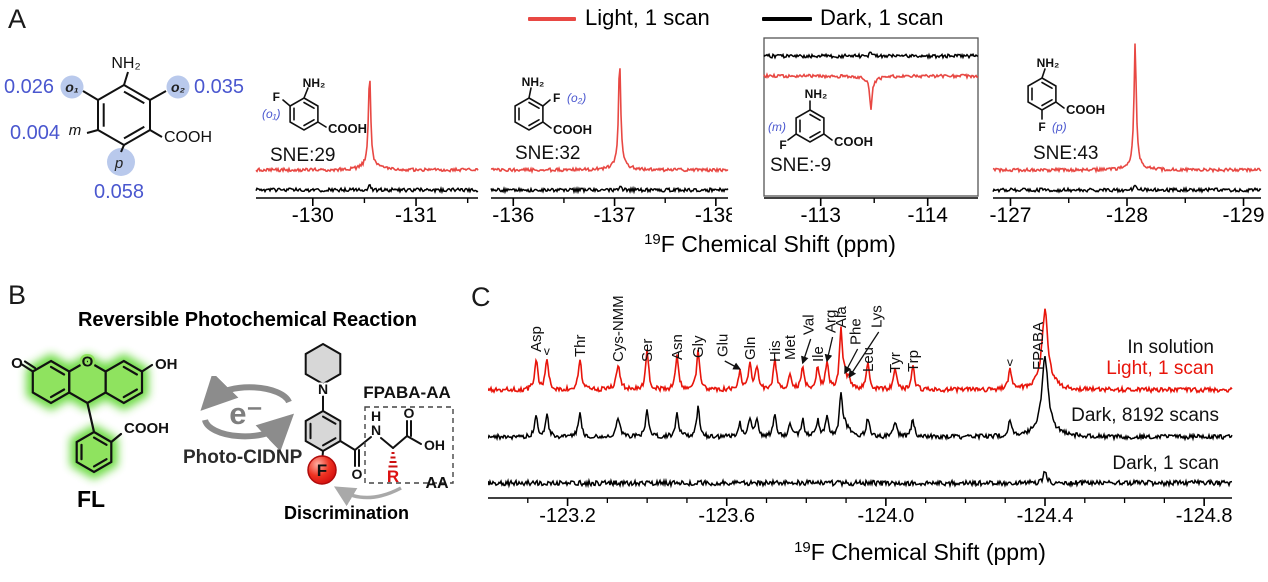 Image resolution: width=1268 pixels, height=582 pixels. Describe the element at coordinates (313, 215) in the screenshot. I see `svg-text: -130` at that location.